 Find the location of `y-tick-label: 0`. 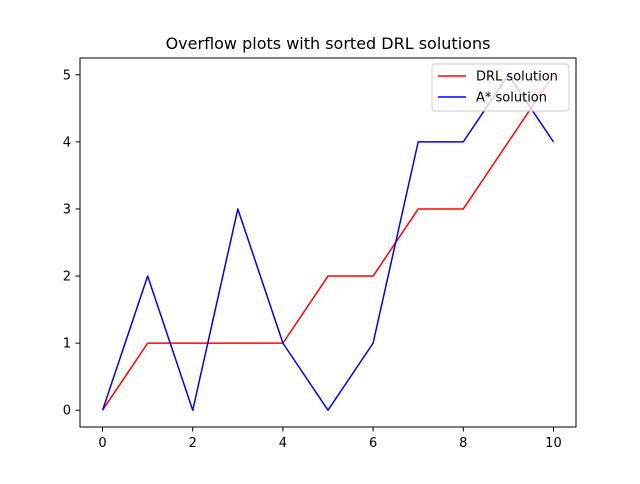

y-tick-label: 0 is located at coordinates (67, 411).